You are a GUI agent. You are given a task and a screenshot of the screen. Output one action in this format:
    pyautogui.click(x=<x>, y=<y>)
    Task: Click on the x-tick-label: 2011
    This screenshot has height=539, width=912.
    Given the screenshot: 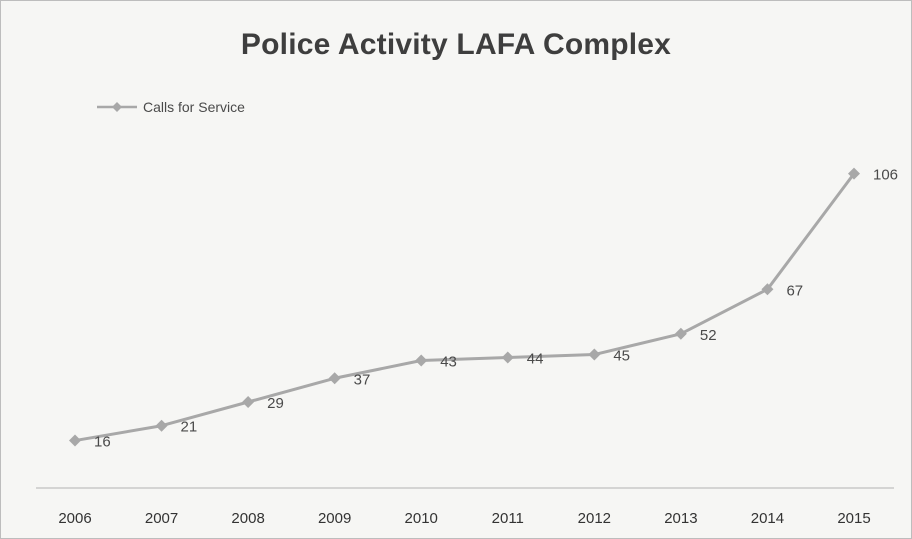 What is the action you would take?
    pyautogui.click(x=508, y=518)
    